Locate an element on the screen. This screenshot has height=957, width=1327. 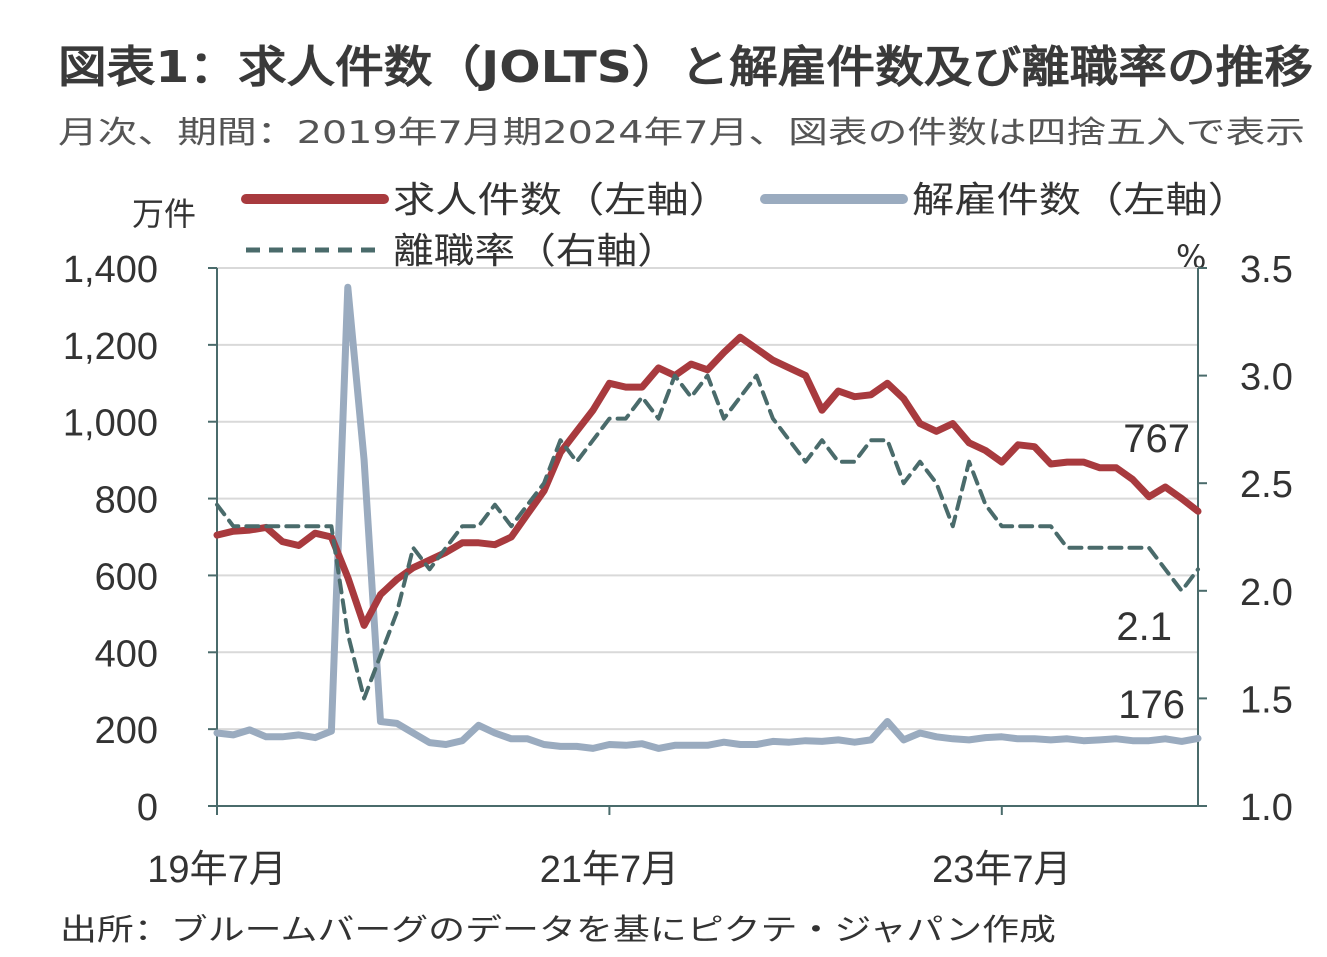
left-tick-label: 400 is located at coordinates (126, 654).